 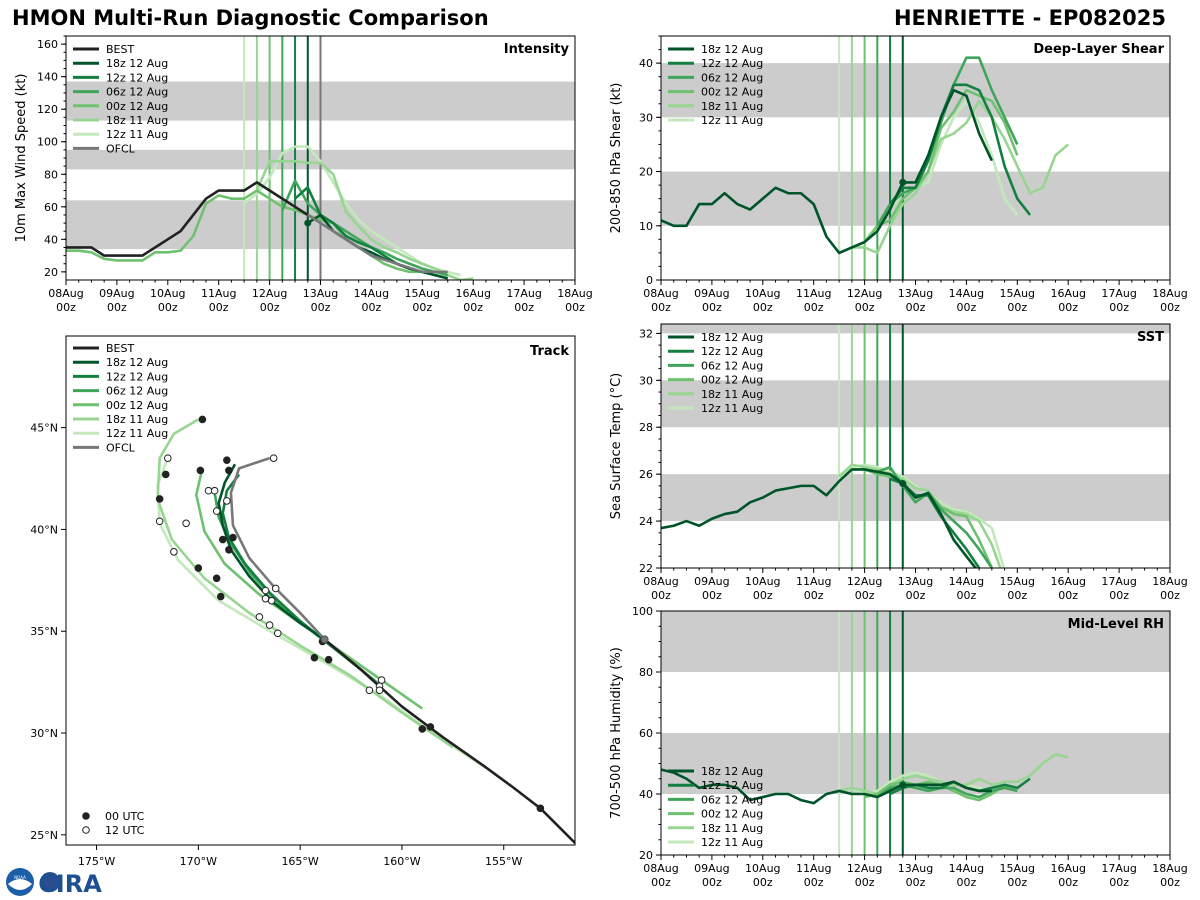 I want to click on y-tick-label: 32, so click(x=646, y=333).